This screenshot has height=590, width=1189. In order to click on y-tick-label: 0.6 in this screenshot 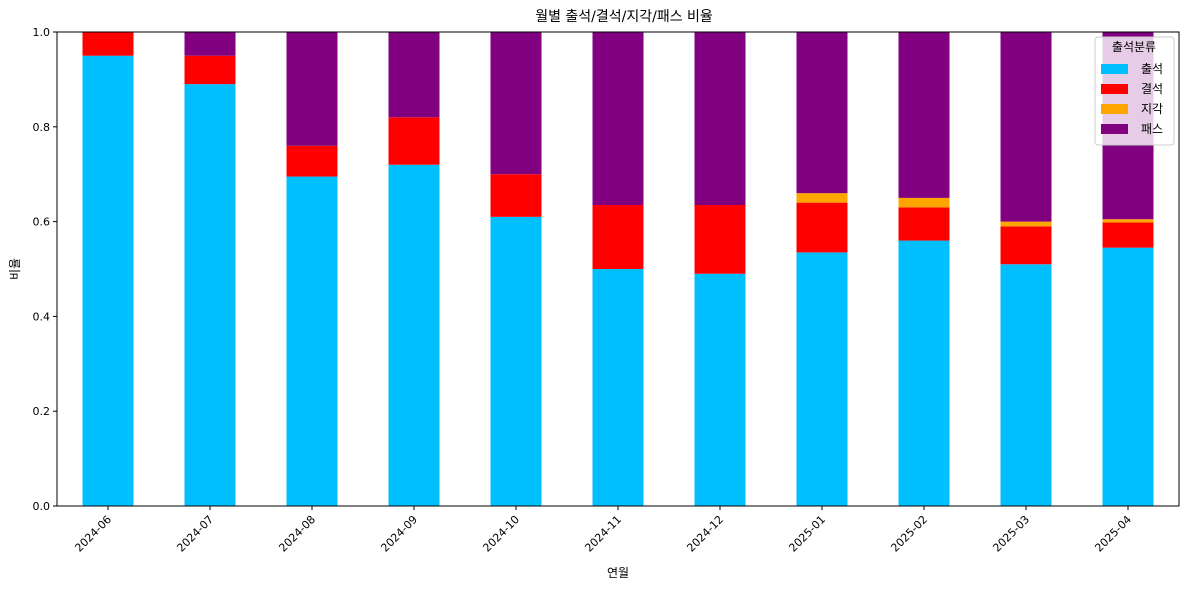, I will do `click(42, 222)`.